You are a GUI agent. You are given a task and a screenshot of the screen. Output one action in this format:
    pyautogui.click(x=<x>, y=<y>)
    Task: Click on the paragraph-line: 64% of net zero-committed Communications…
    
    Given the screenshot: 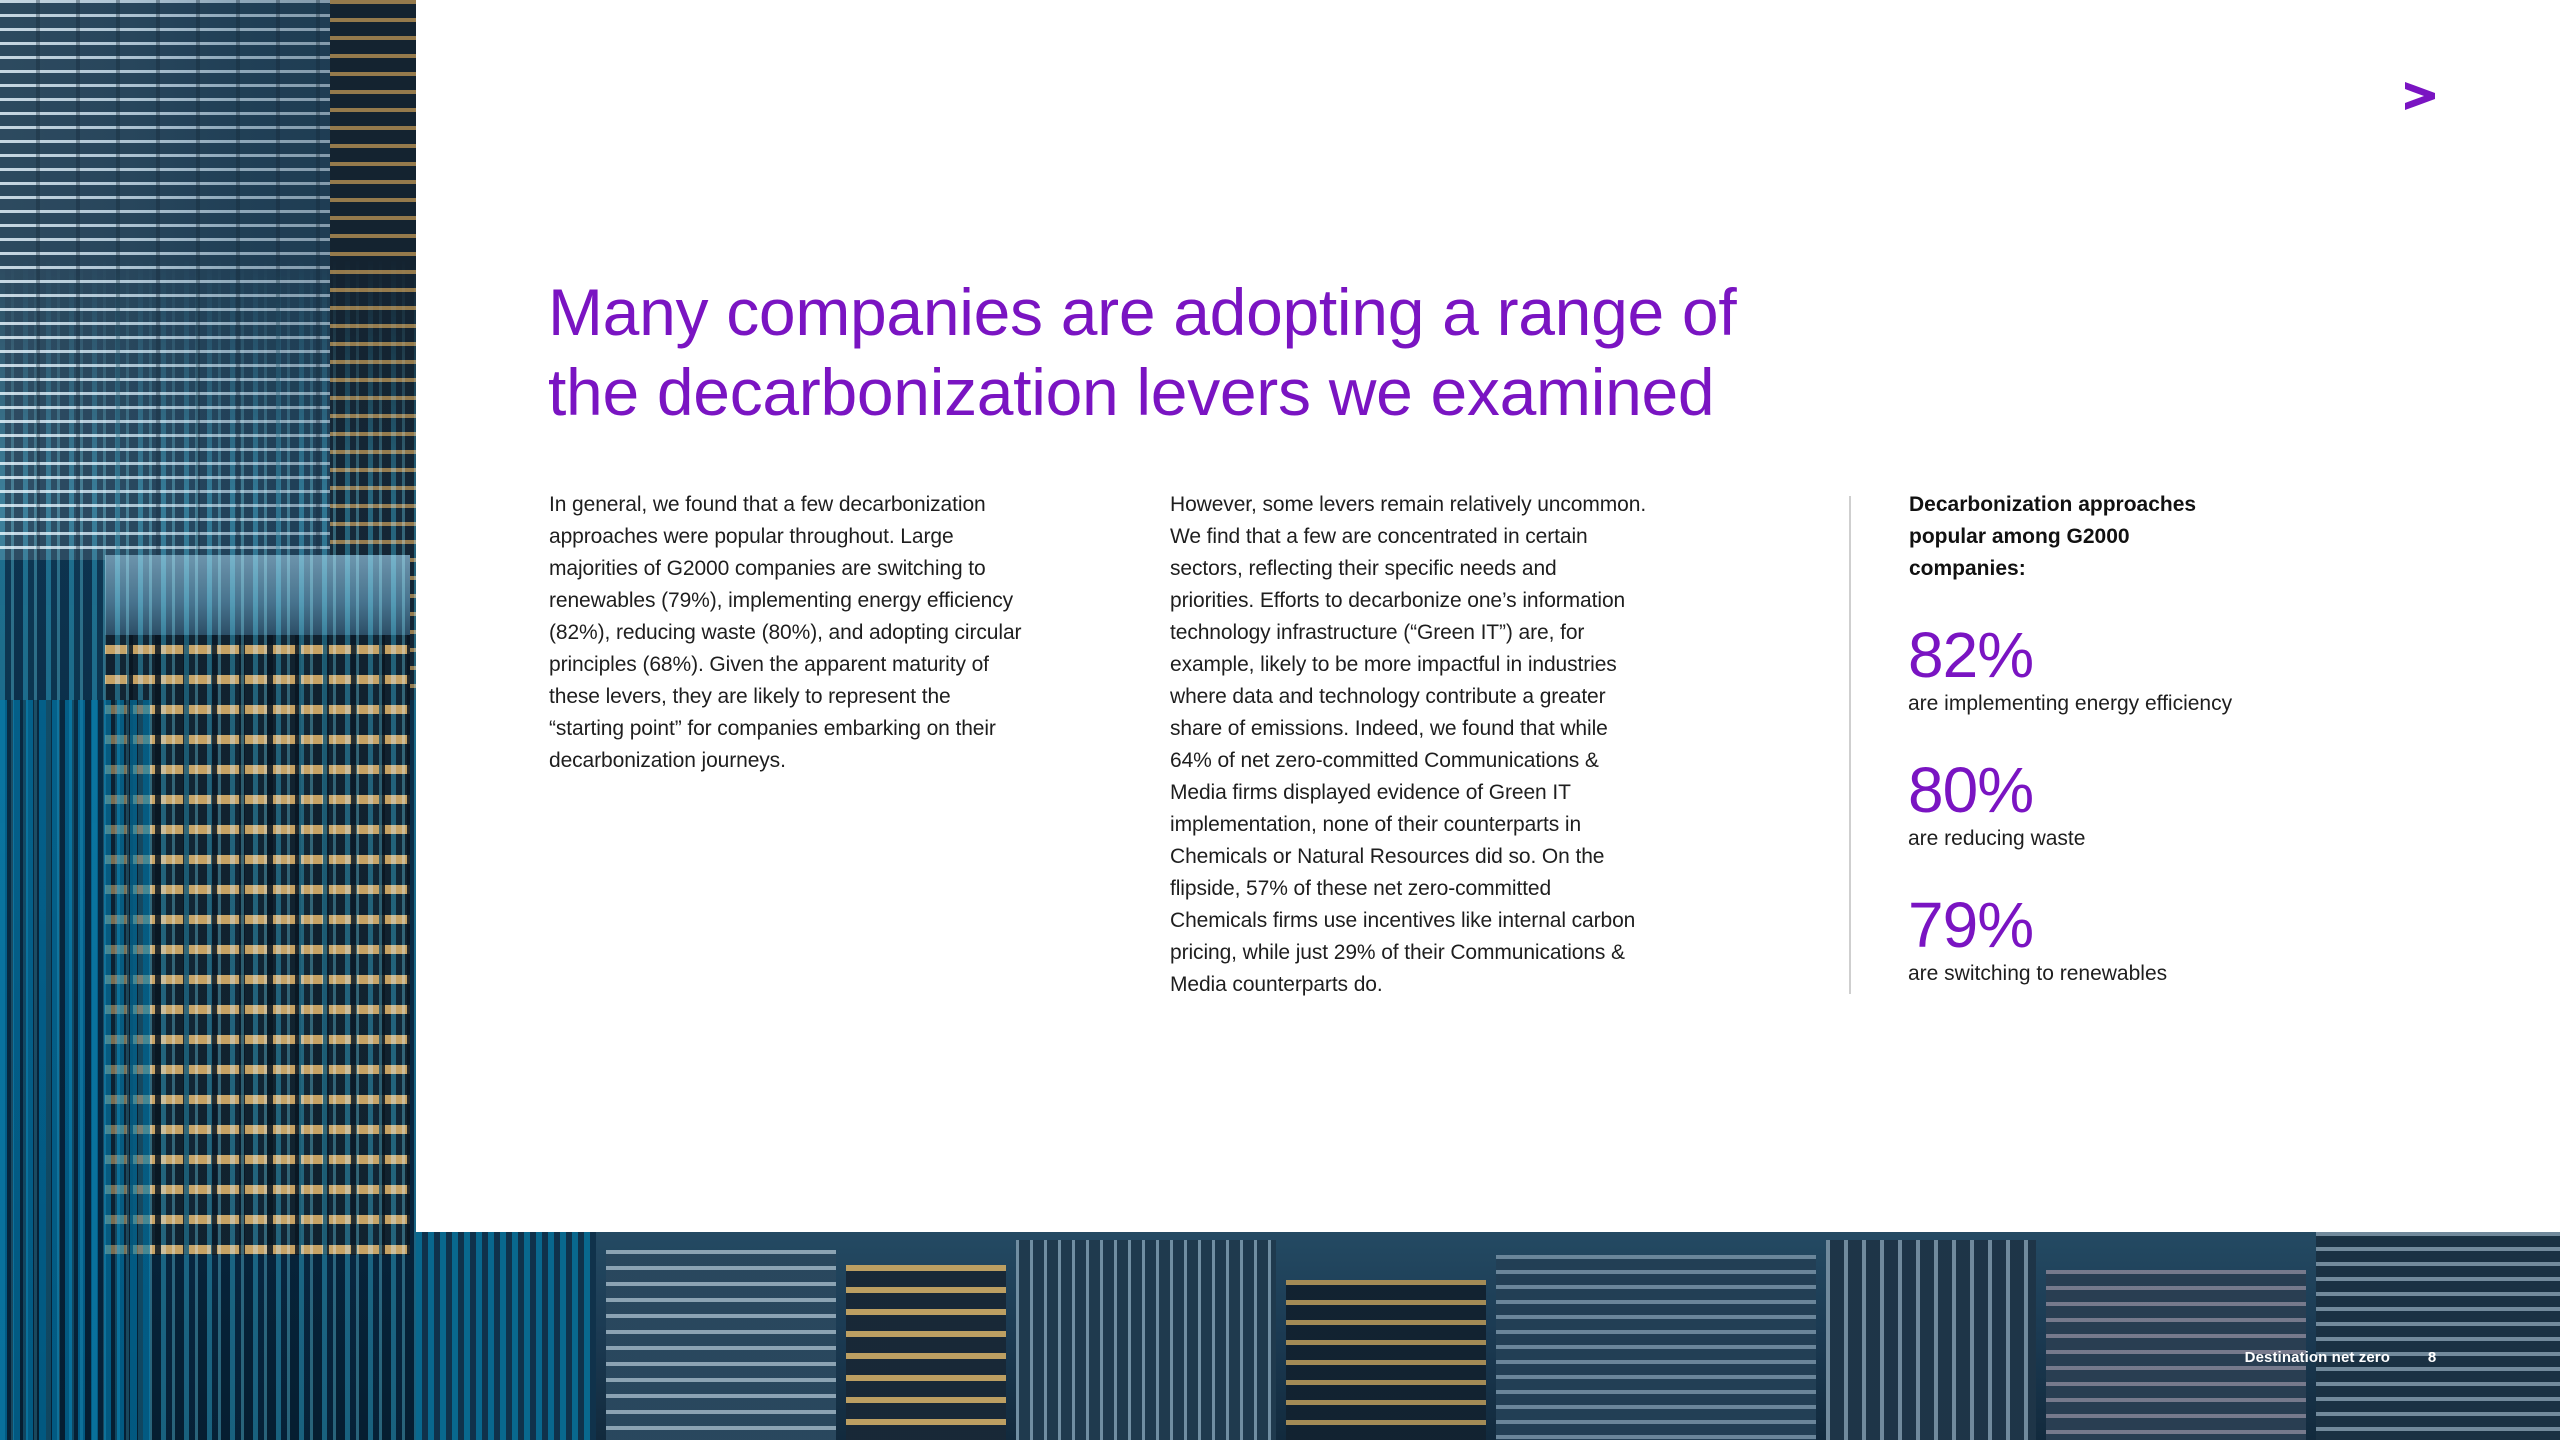 What is the action you would take?
    pyautogui.click(x=1384, y=760)
    